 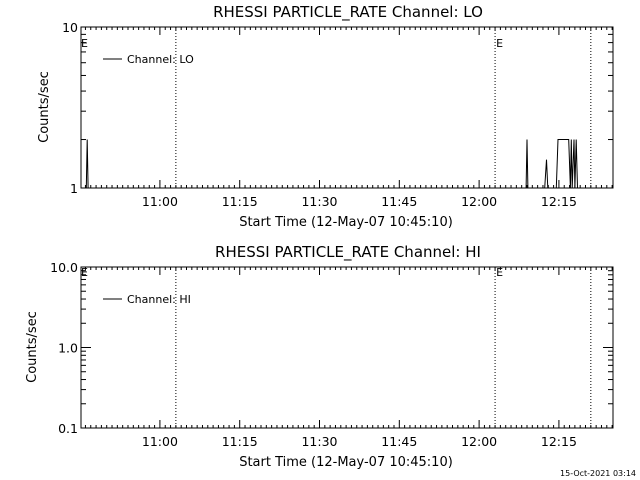 What do you see at coordinates (74, 188) in the screenshot?
I see `y-tick-label: 1` at bounding box center [74, 188].